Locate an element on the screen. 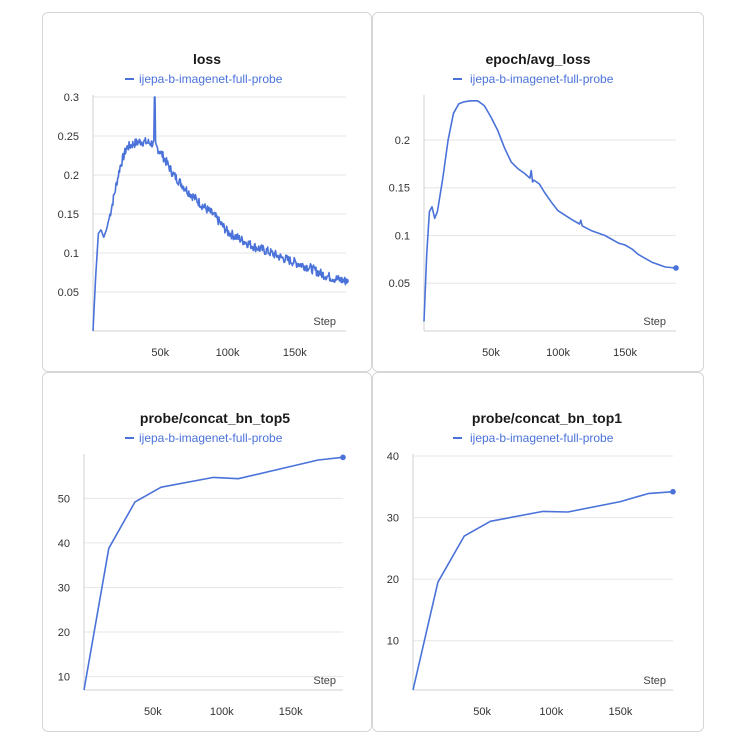 The image size is (748, 737). chart-title: loss is located at coordinates (207, 59).